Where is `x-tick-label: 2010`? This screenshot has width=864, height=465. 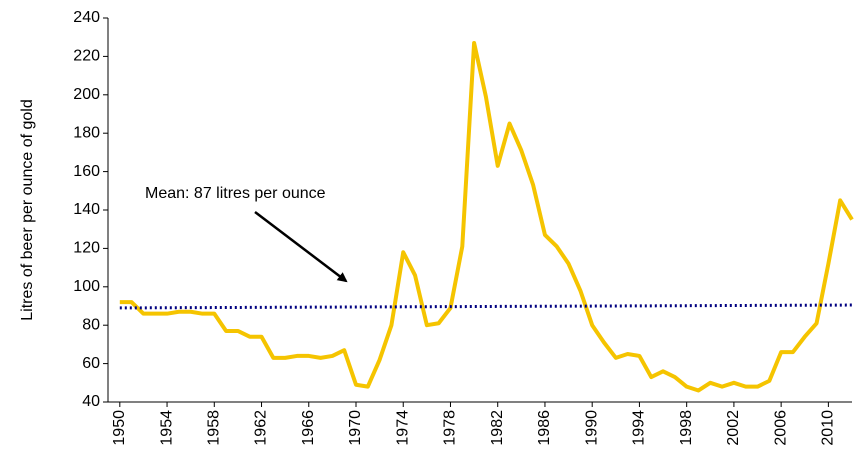
x-tick-label: 2010 is located at coordinates (828, 428).